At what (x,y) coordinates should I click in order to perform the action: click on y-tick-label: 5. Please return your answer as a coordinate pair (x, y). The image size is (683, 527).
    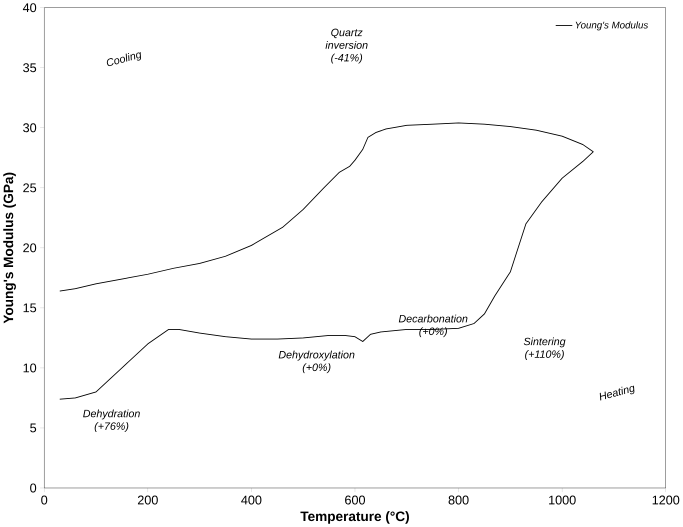
    Looking at the image, I should click on (33, 428).